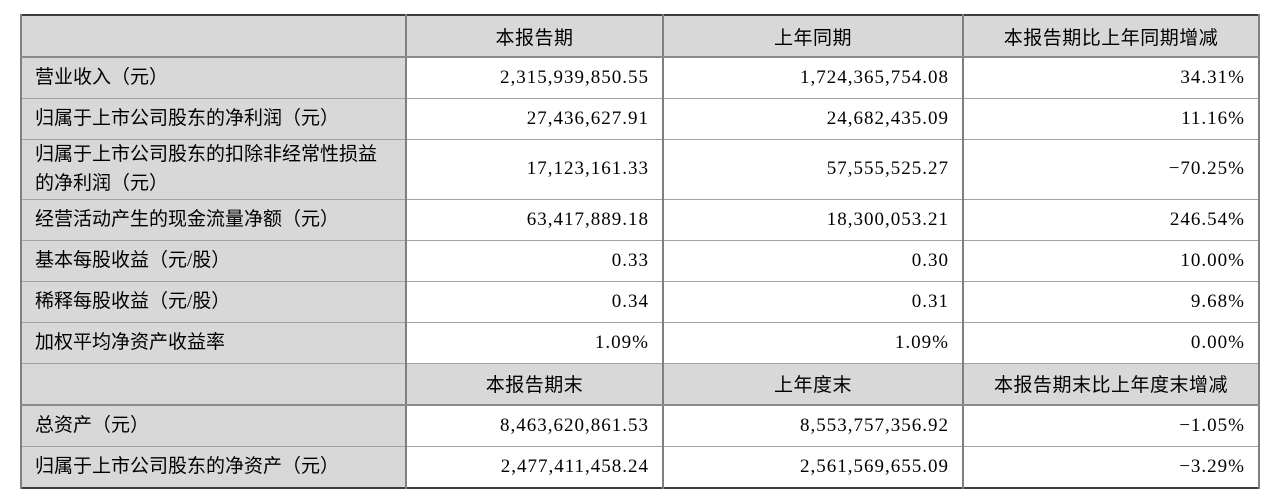  I want to click on prior-period-value: 2,561,569,655.09, so click(813, 467).